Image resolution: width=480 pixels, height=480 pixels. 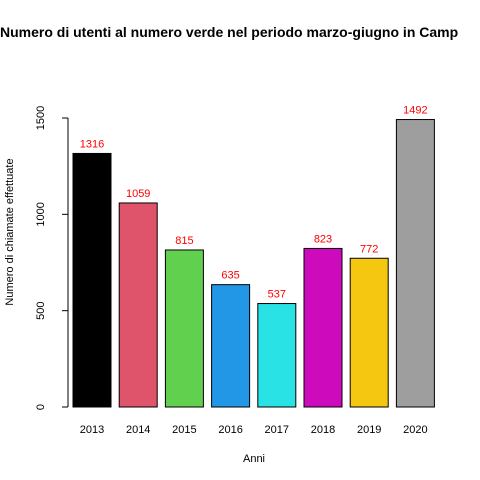 What do you see at coordinates (323, 327) in the screenshot?
I see `bar-2018` at bounding box center [323, 327].